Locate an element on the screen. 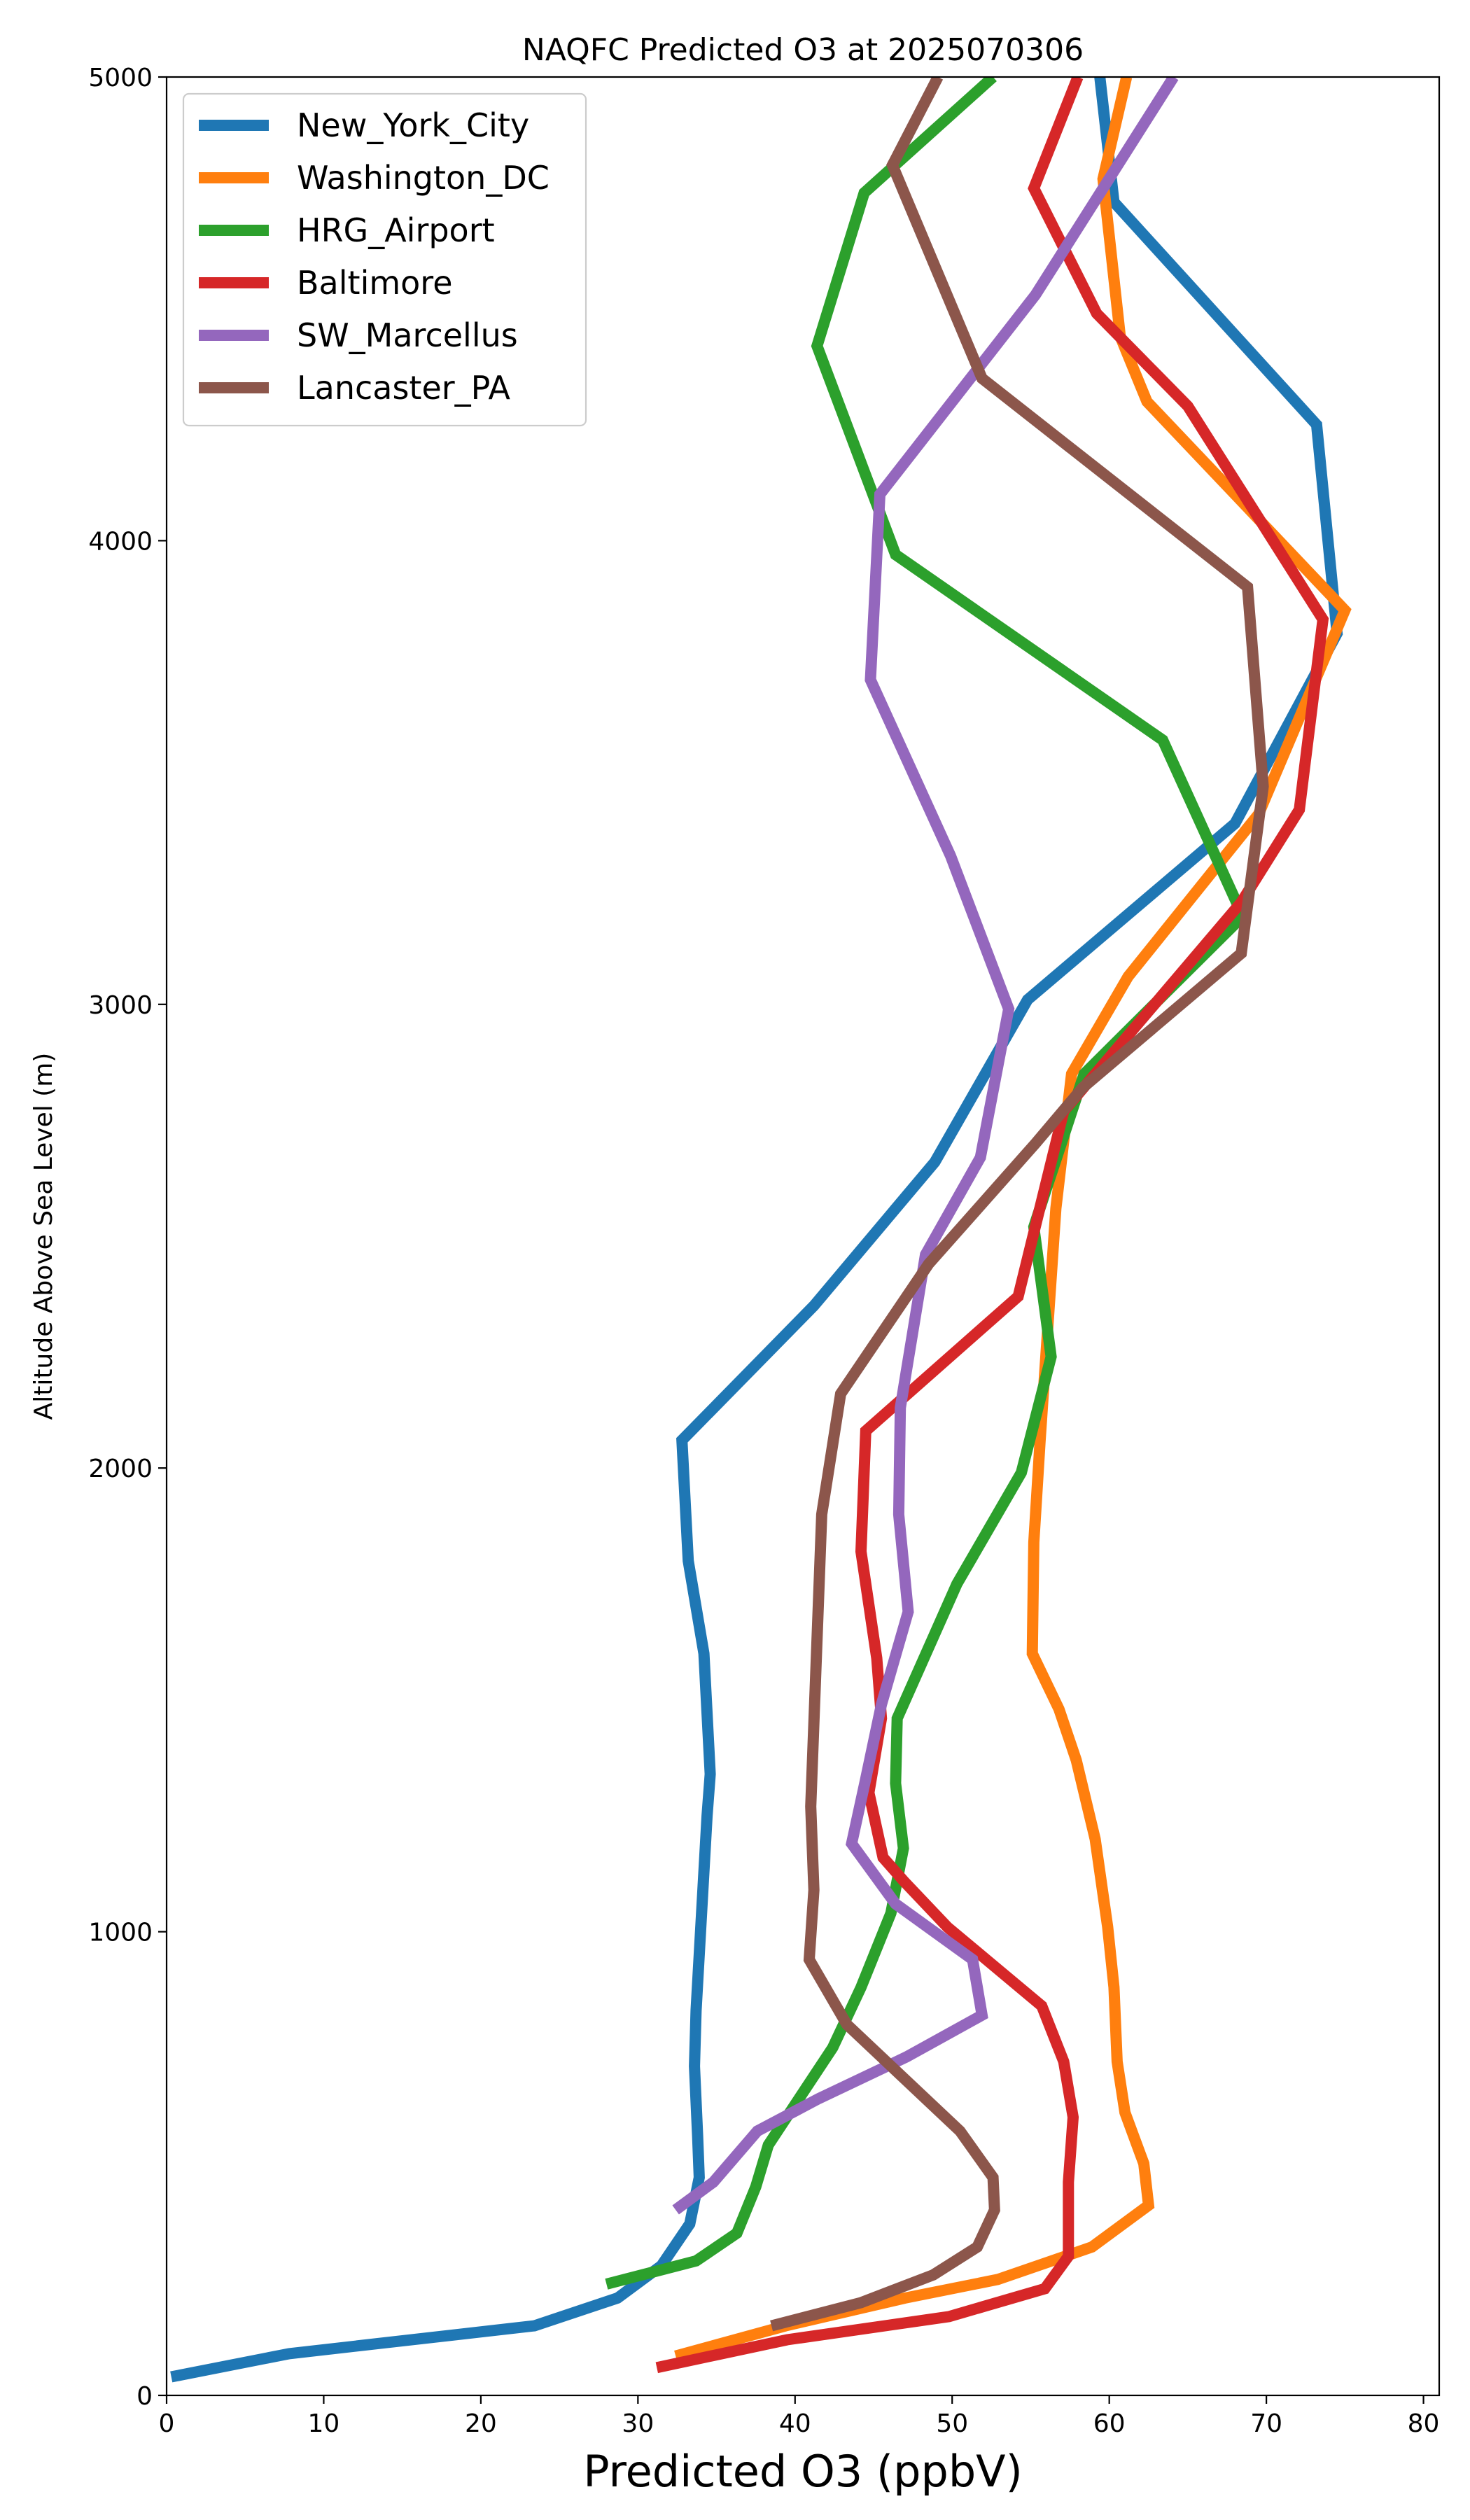 This screenshot has width=1470, height=2520. y-tick-label: 1000 is located at coordinates (120, 1933).